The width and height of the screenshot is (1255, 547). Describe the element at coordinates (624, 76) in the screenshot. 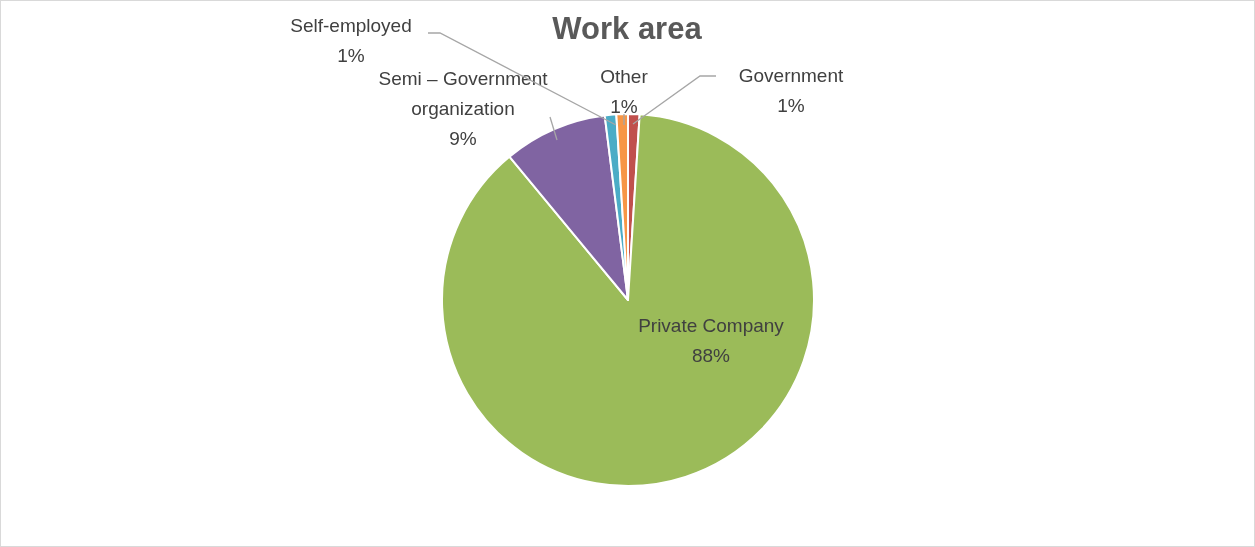

I see `slice-label: Other` at that location.